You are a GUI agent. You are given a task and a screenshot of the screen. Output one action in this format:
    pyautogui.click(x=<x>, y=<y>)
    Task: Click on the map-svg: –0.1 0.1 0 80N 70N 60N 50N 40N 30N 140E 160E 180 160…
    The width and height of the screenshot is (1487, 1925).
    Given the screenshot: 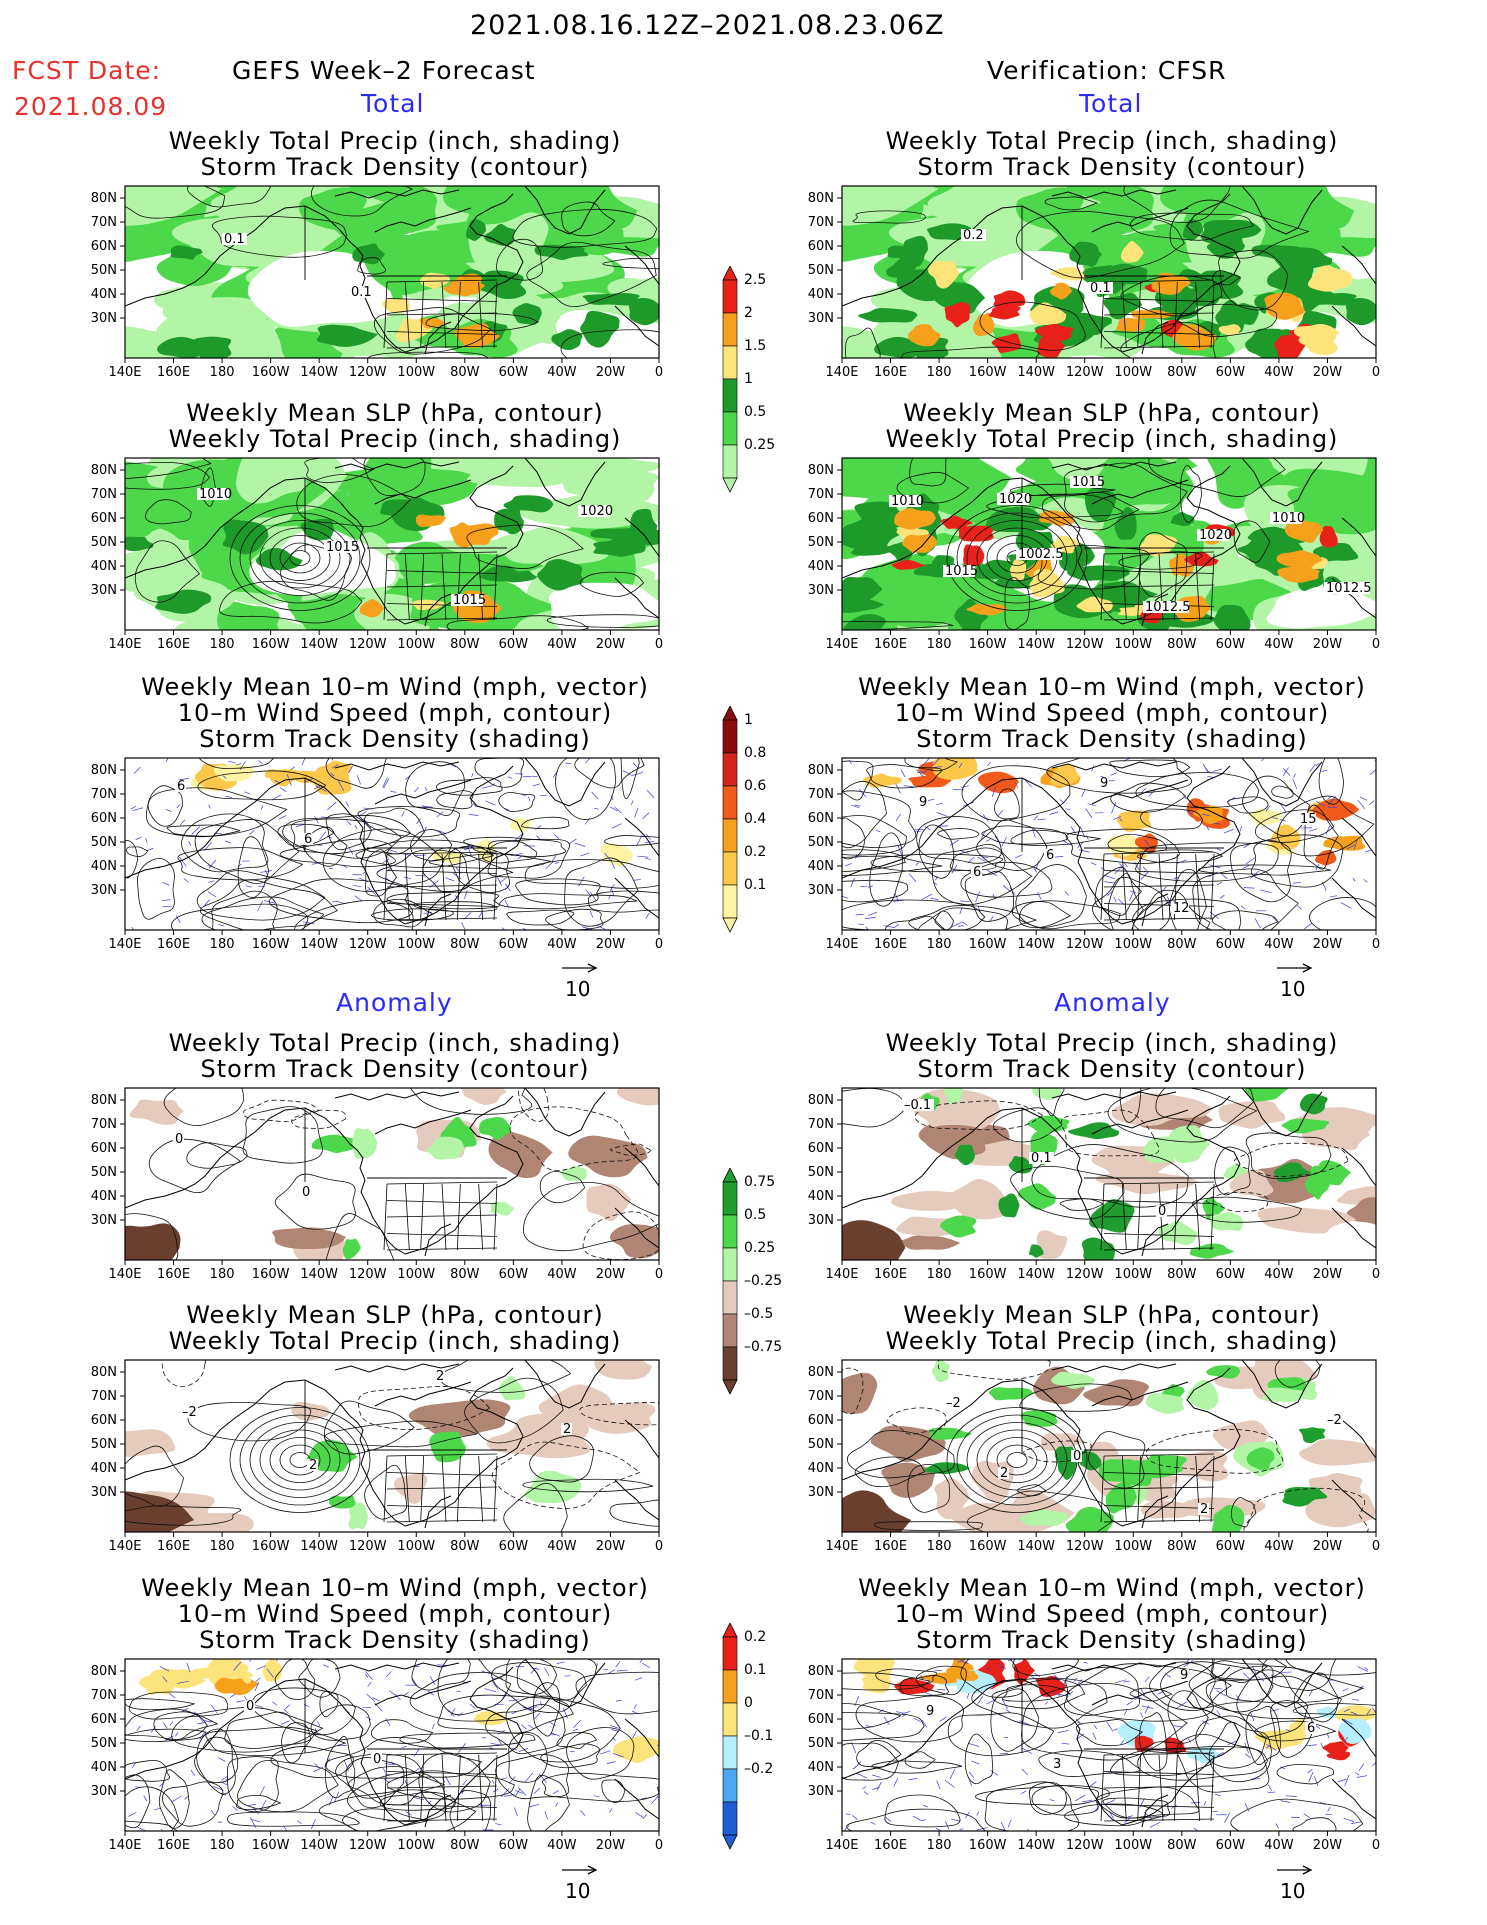 What is the action you would take?
    pyautogui.click(x=1094, y=1184)
    